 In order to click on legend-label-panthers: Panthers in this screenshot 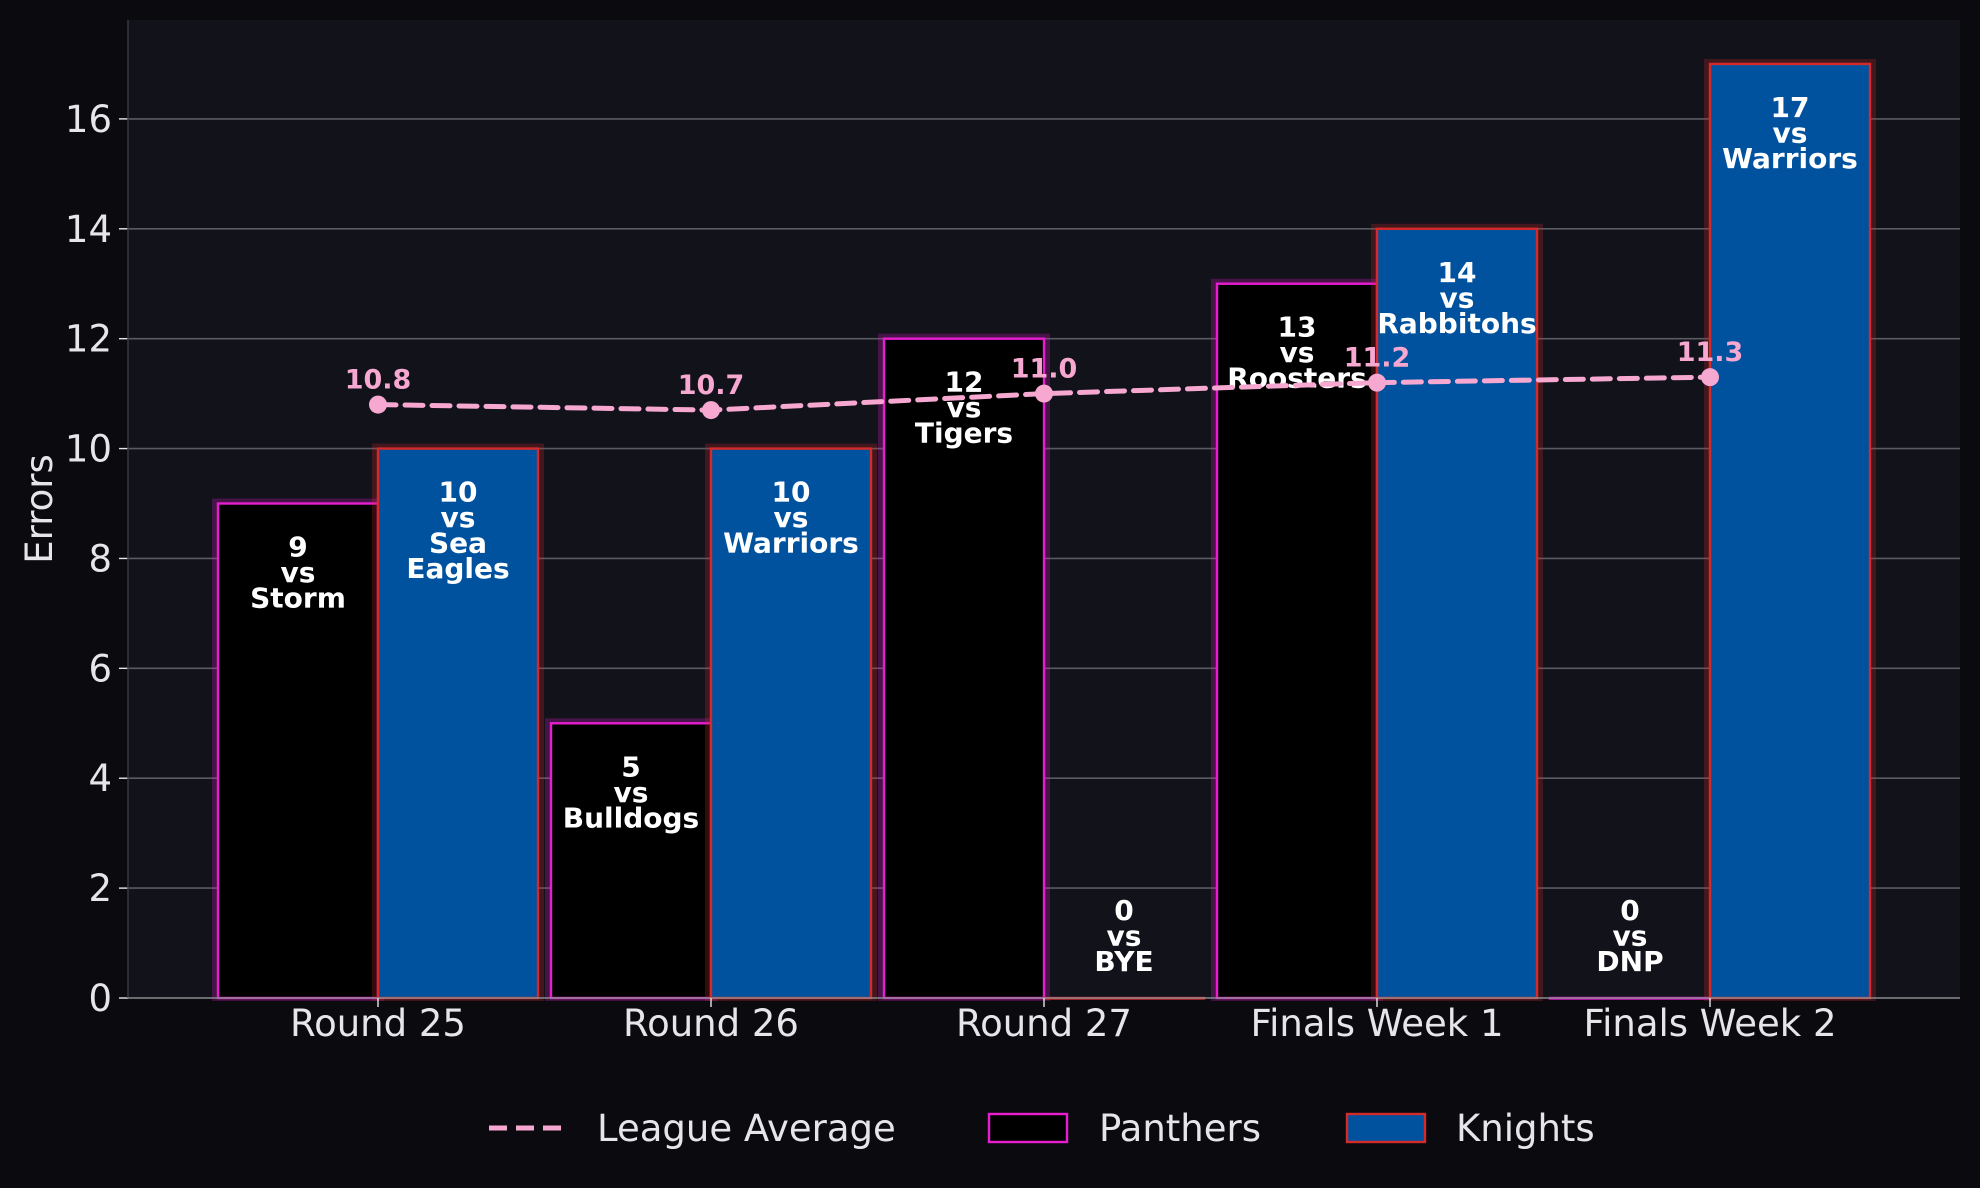, I will do `click(1180, 1128)`.